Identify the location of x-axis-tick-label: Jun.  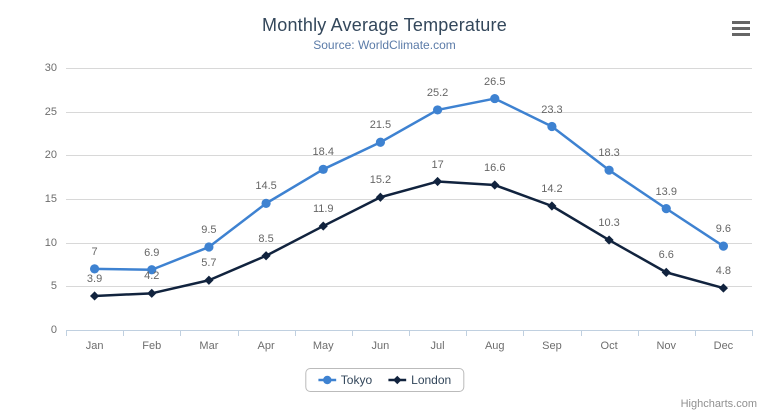
(380, 346).